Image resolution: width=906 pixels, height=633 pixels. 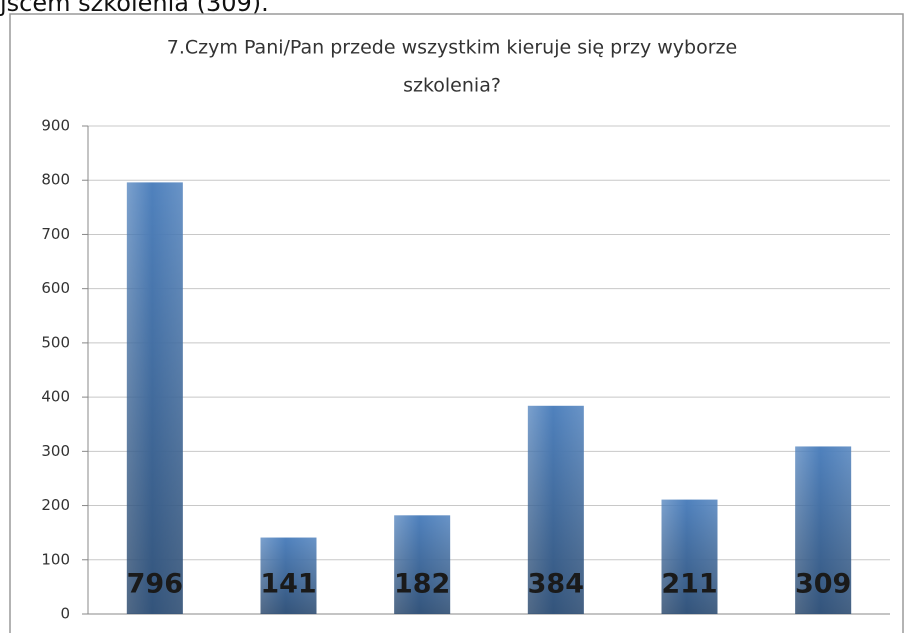 I want to click on y-tick-label: 600, so click(x=55, y=288).